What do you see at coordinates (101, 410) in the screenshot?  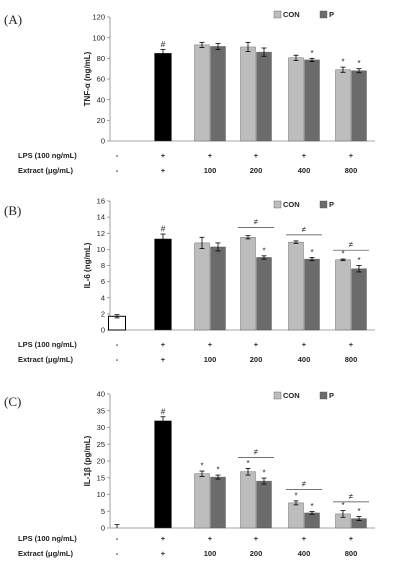 I see `y-tick-label: 35` at bounding box center [101, 410].